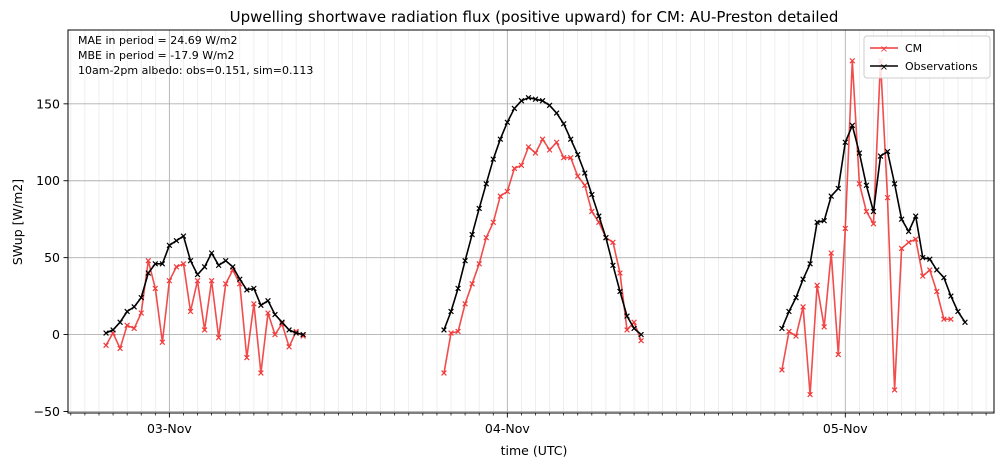 The height and width of the screenshot is (468, 1008). I want to click on y-tick-label: 0, so click(56, 334).